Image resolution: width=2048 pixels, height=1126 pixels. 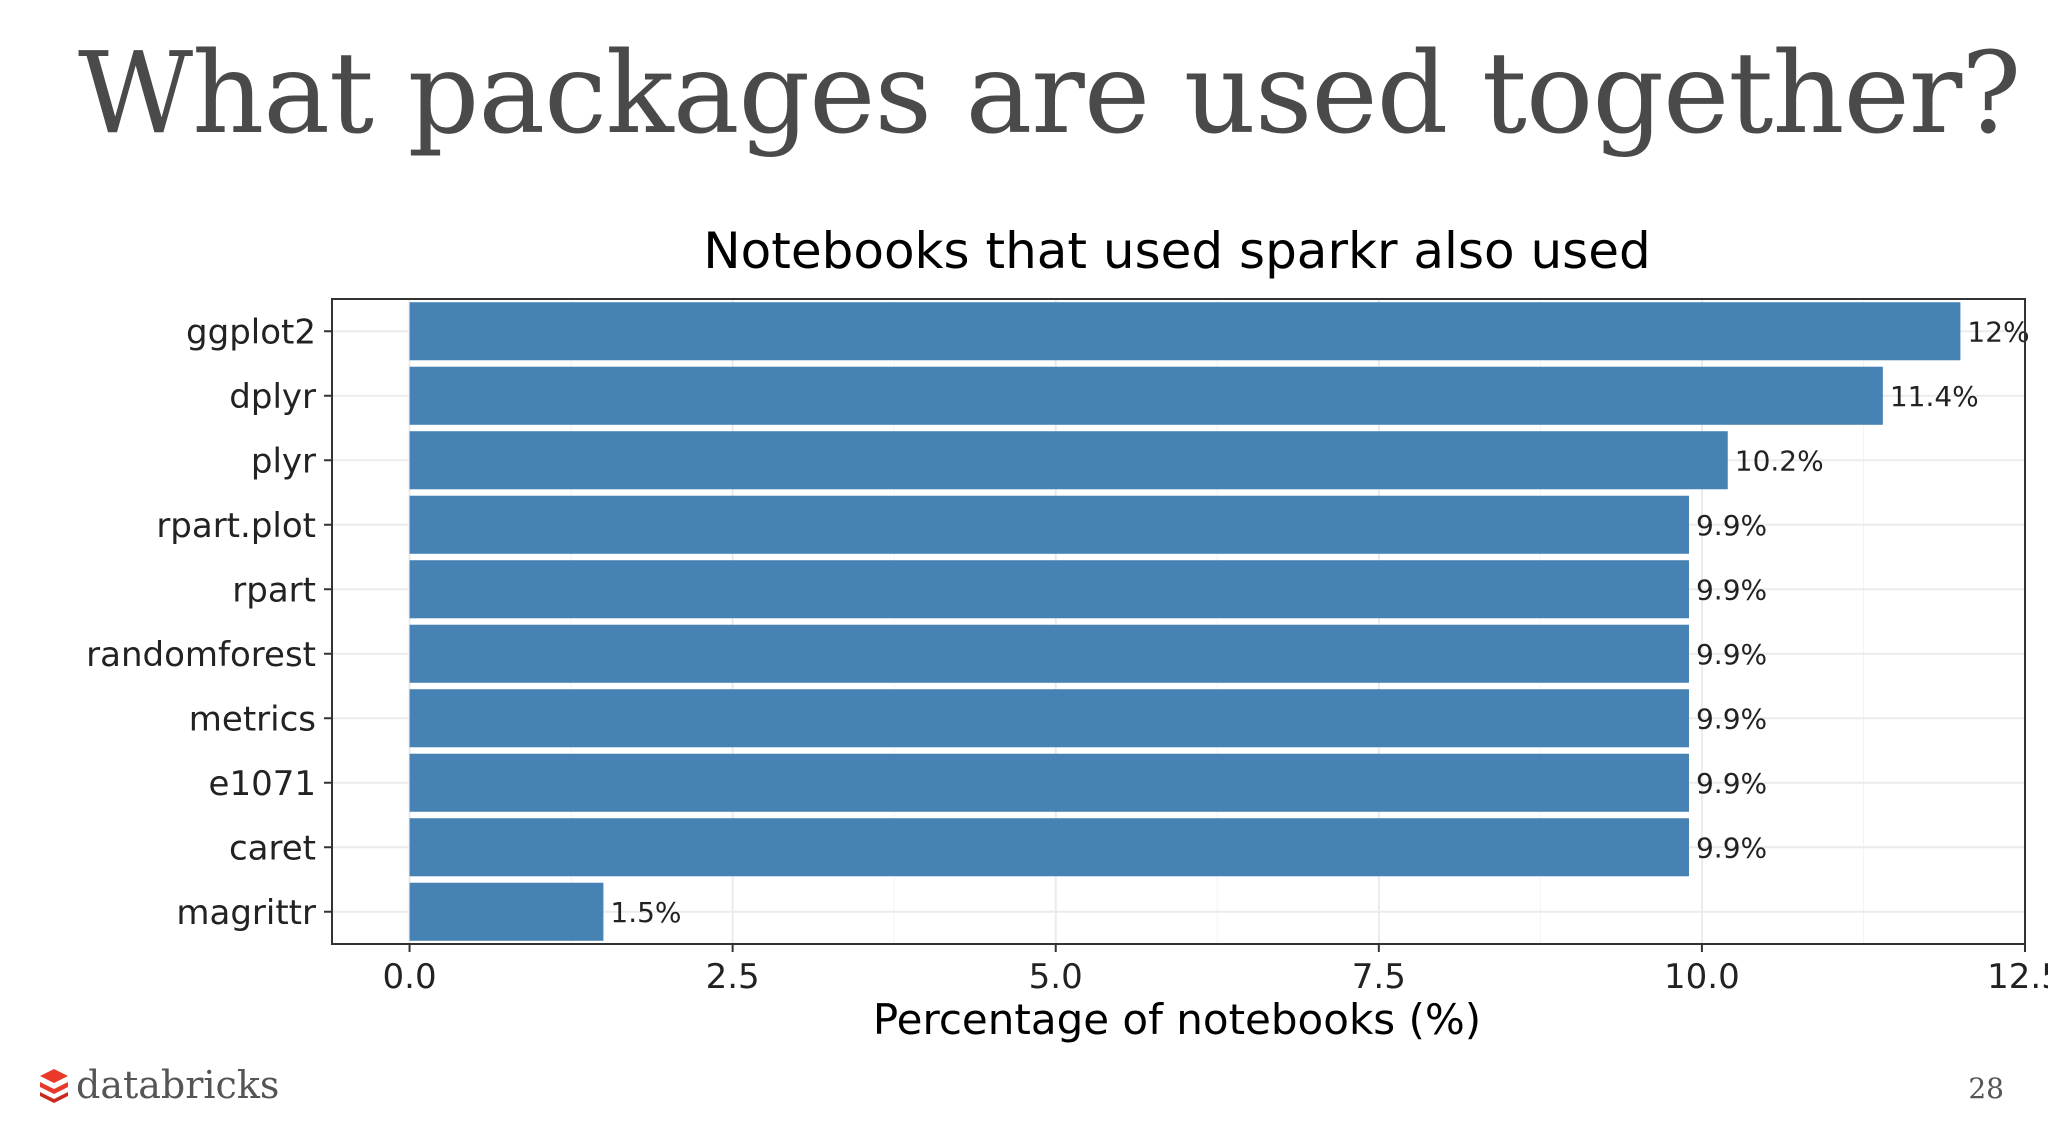 I want to click on x-tick-label: 10.0, so click(x=1702, y=977).